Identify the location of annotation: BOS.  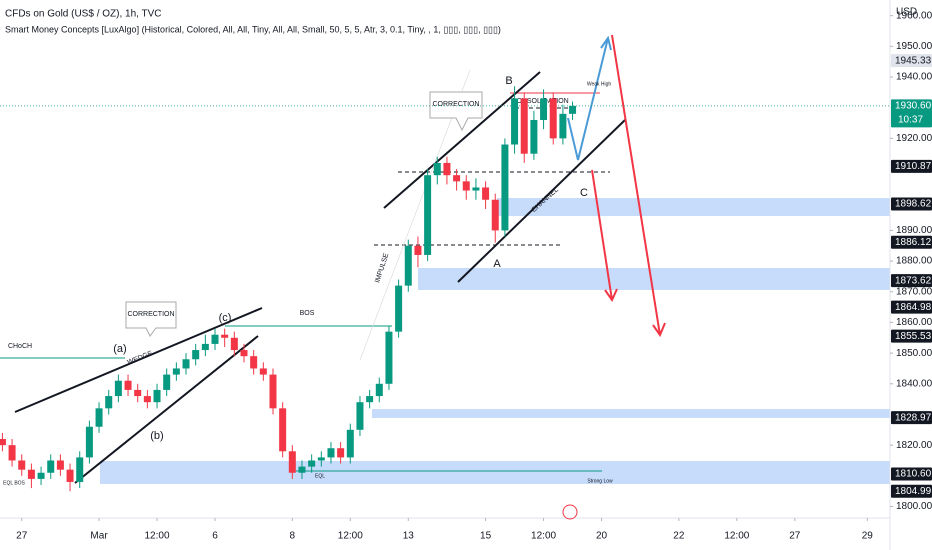
(307, 313).